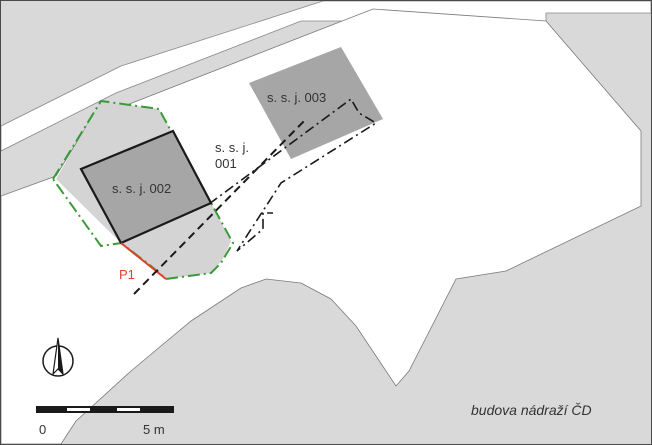  What do you see at coordinates (232, 147) in the screenshot?
I see `label-ssj-001-line1: s. s. j.` at bounding box center [232, 147].